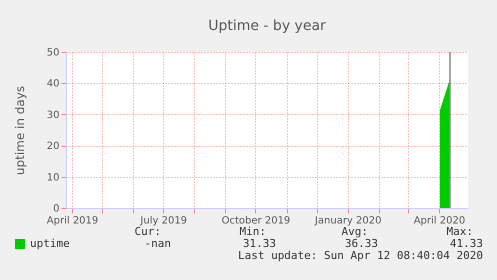  I want to click on y-tick-label: 50, so click(53, 53).